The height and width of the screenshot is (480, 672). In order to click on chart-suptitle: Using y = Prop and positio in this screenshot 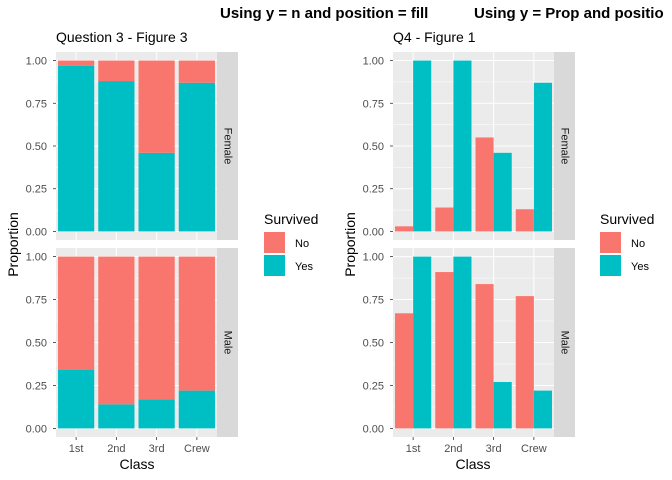, I will do `click(569, 13)`.